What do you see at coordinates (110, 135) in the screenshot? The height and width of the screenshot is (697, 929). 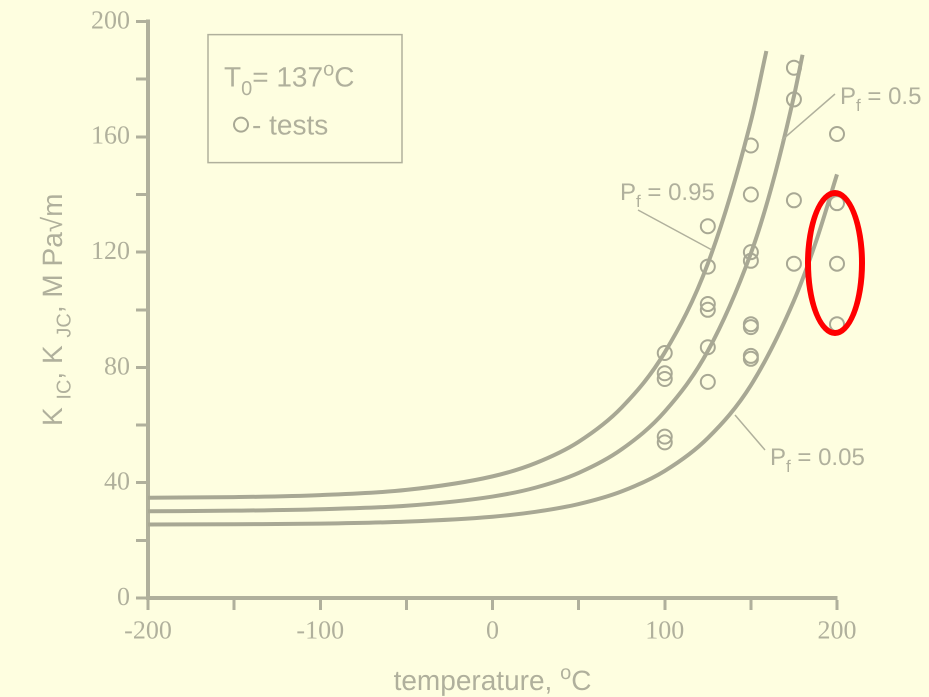 I see `y-tick-label: 160` at bounding box center [110, 135].